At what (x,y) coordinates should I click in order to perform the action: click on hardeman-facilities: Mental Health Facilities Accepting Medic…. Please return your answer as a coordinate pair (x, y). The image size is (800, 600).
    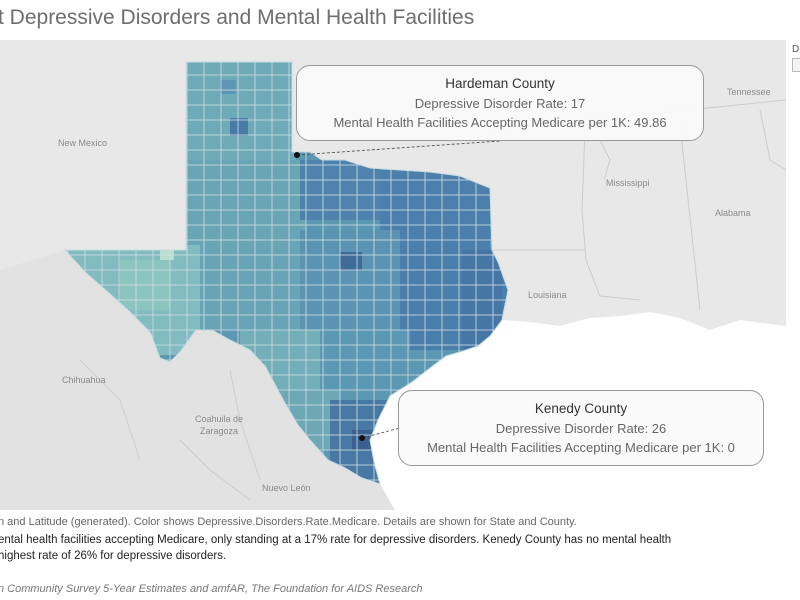
    Looking at the image, I should click on (500, 122).